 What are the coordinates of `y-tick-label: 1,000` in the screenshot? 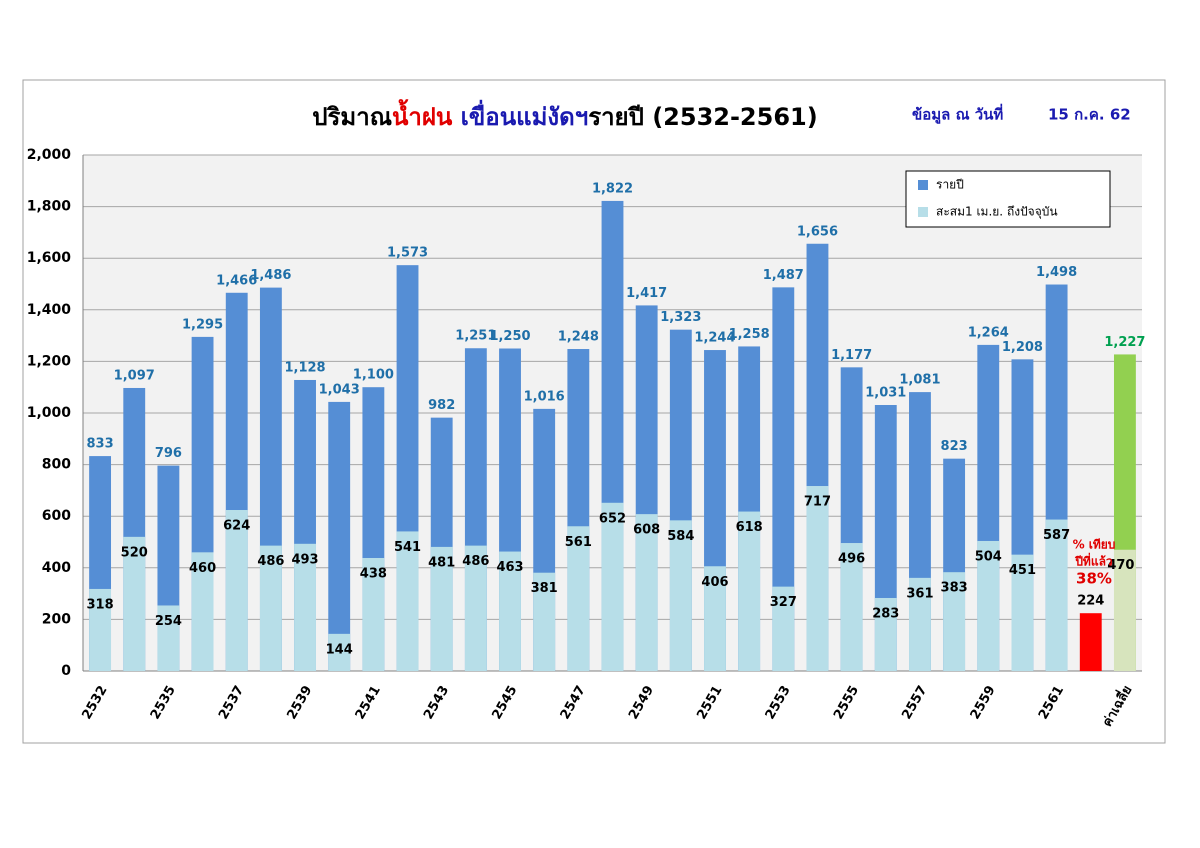 It's located at (49, 413).